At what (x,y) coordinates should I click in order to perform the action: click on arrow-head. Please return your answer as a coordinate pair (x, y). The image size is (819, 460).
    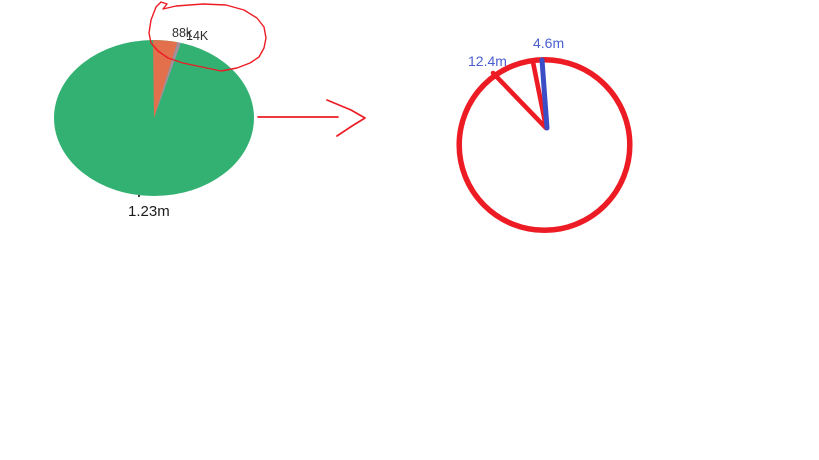
    Looking at the image, I should click on (346, 118).